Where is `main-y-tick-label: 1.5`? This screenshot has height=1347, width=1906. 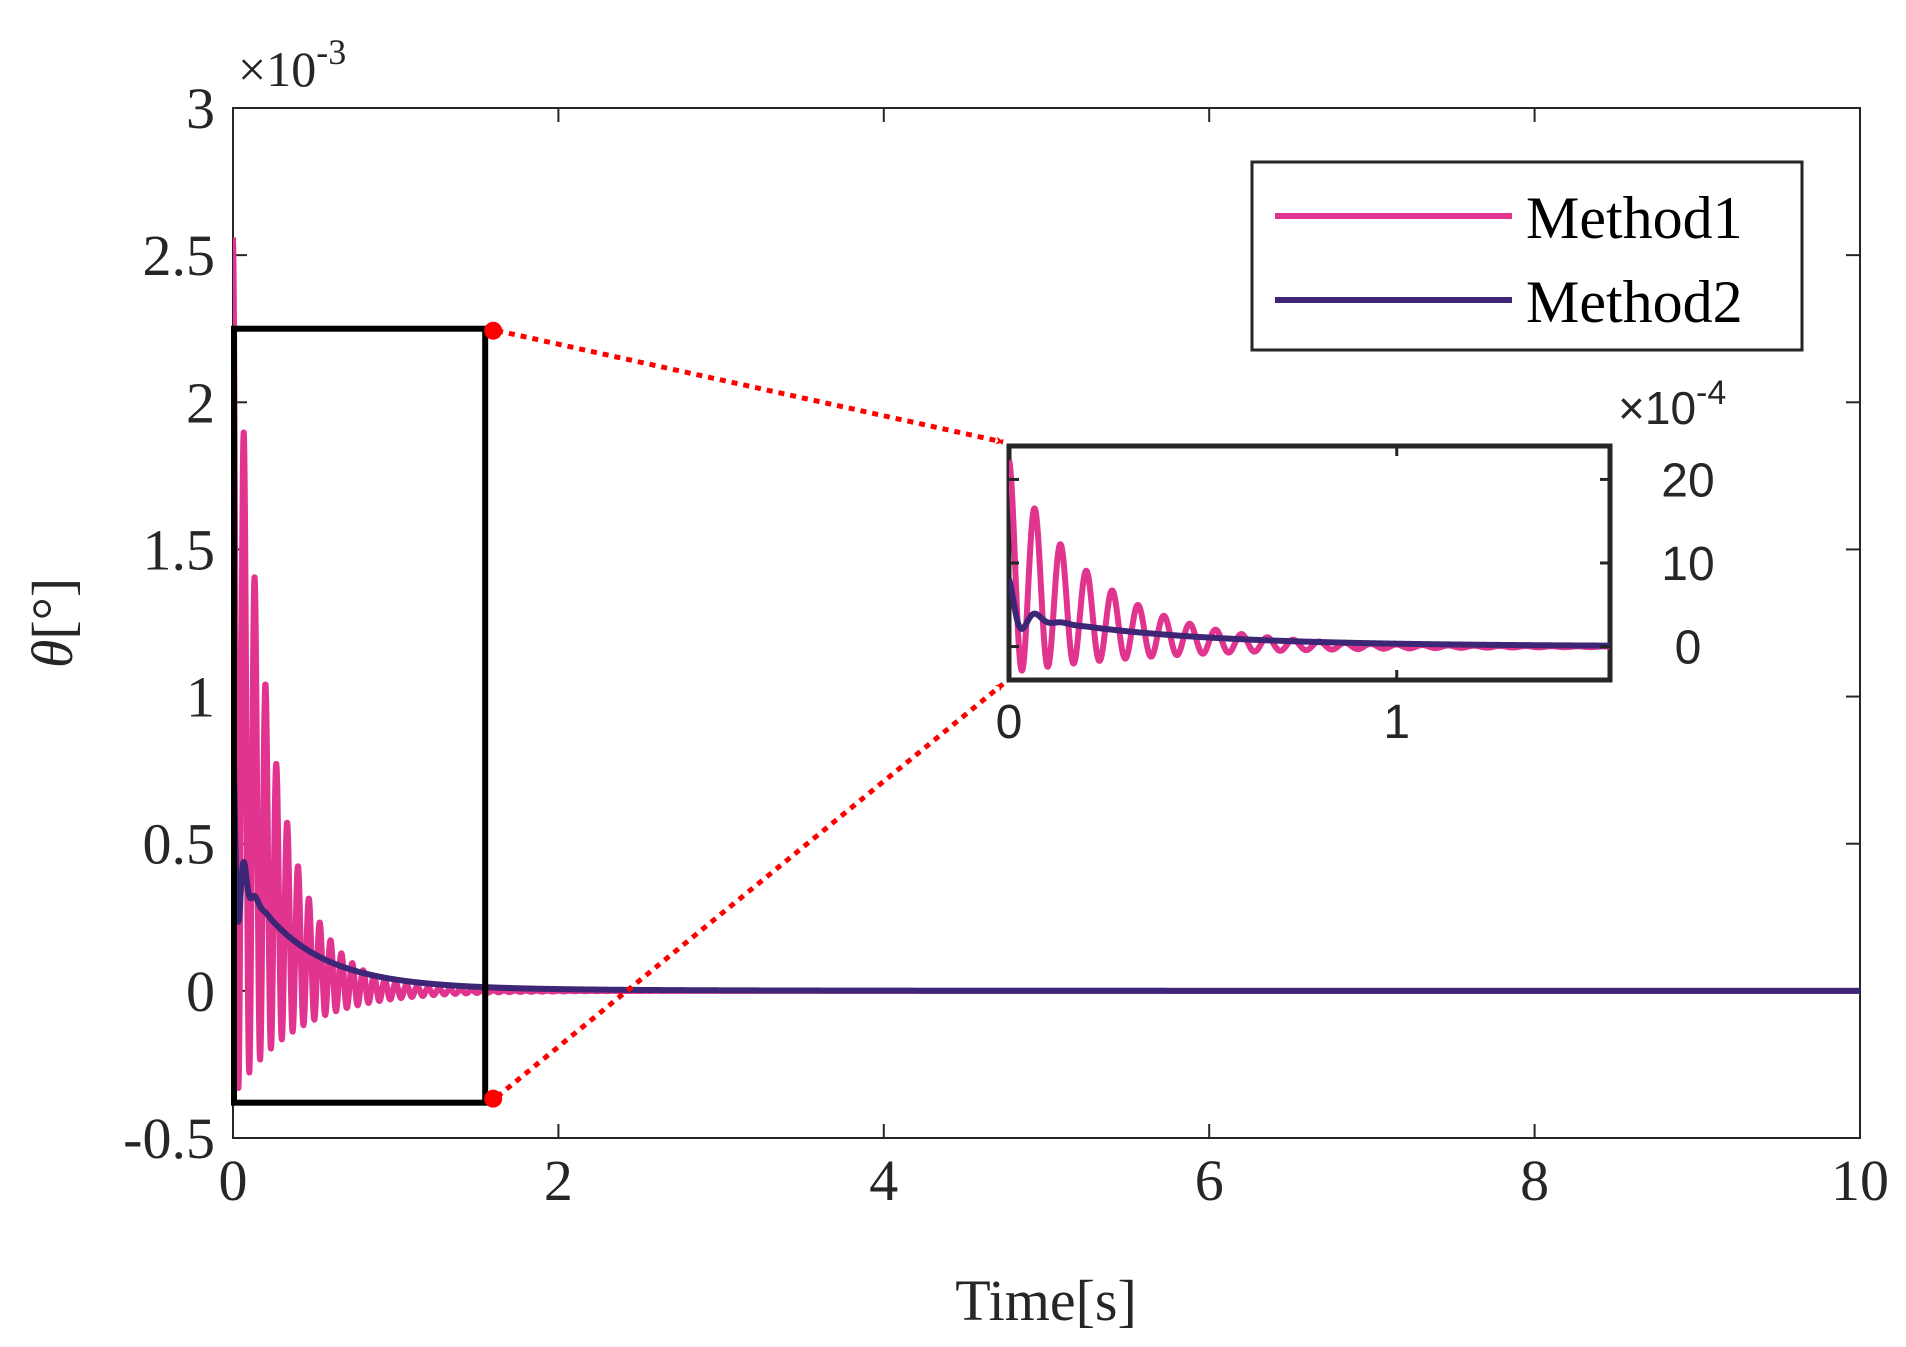
main-y-tick-label: 1.5 is located at coordinates (179, 549).